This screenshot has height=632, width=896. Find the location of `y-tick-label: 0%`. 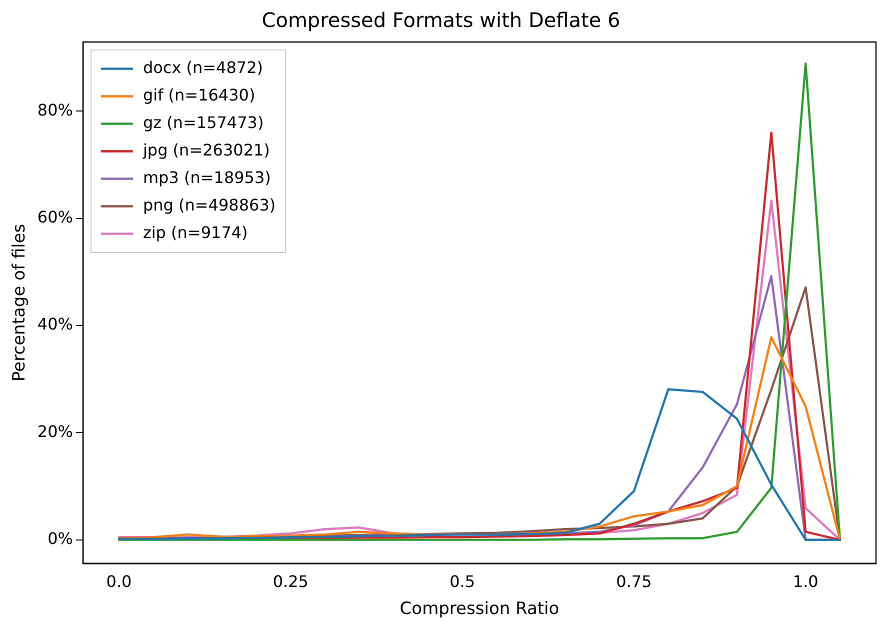

y-tick-label: 0% is located at coordinates (60, 538).